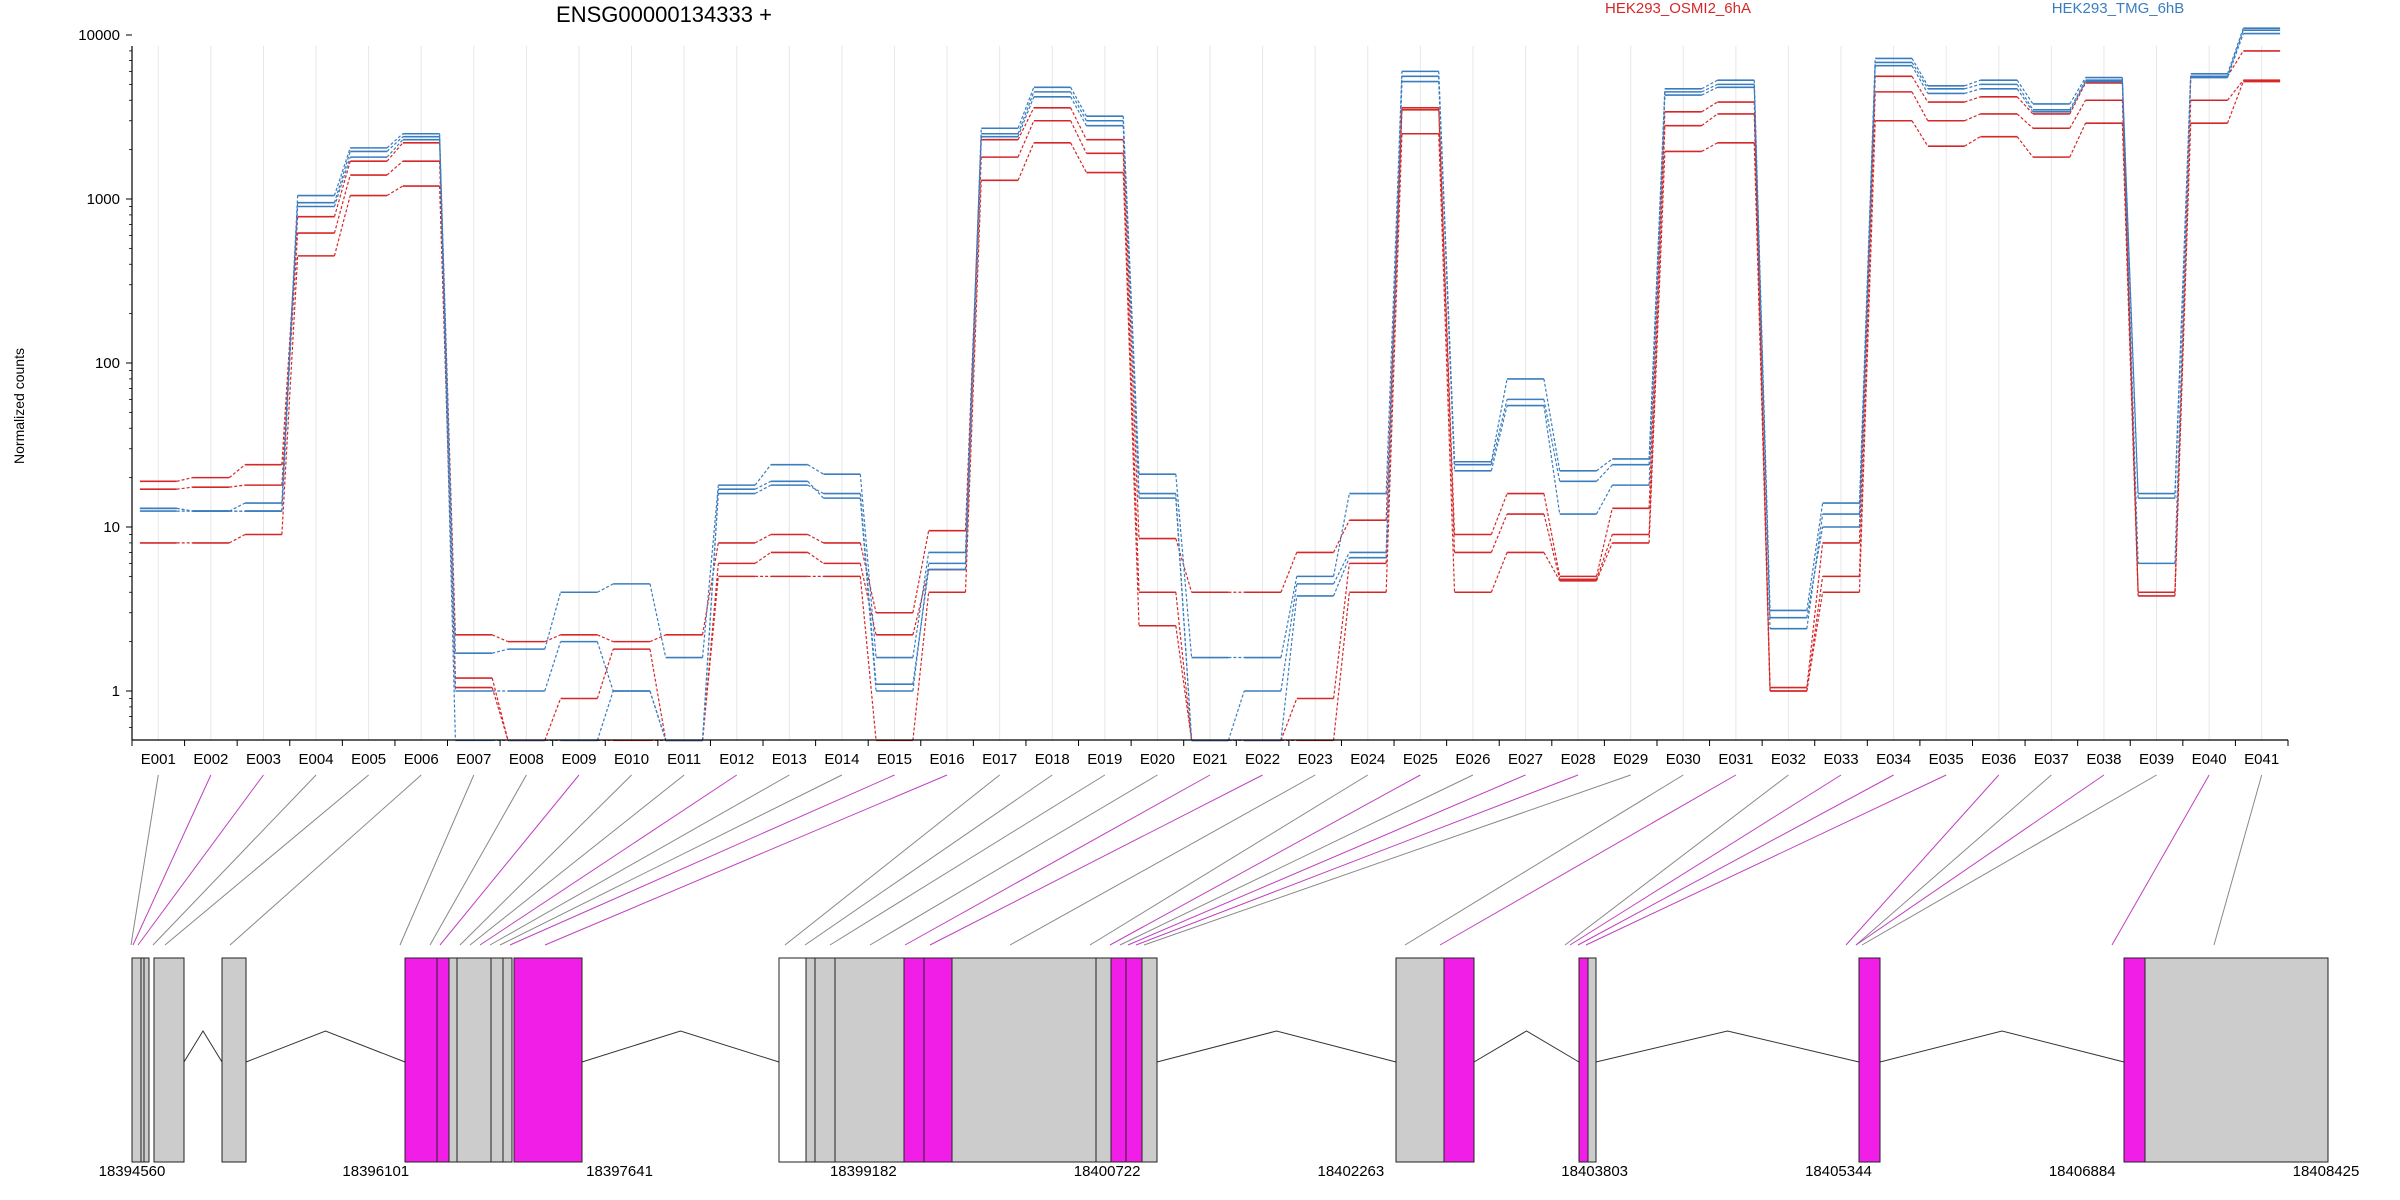 This screenshot has height=1200, width=2400. I want to click on x-tick-label: E018, so click(1052, 759).